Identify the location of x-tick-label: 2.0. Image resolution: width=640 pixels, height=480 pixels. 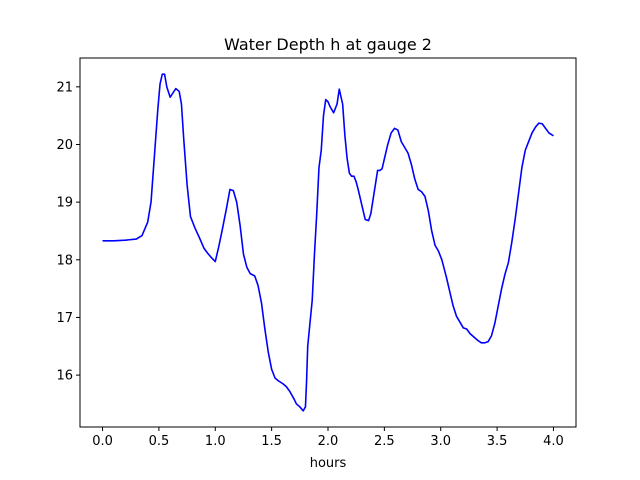
(328, 441).